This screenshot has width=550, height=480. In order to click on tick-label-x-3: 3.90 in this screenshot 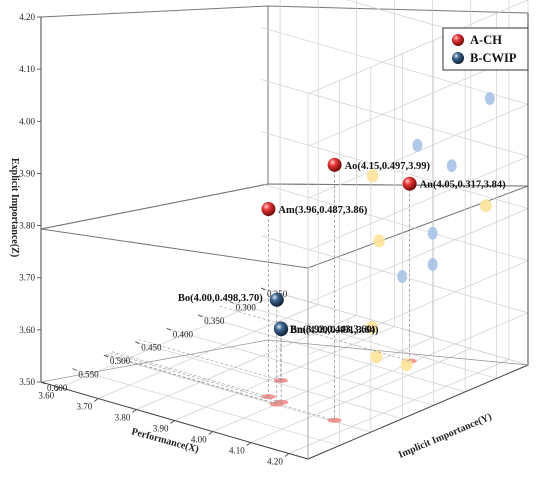, I will do `click(161, 429)`.